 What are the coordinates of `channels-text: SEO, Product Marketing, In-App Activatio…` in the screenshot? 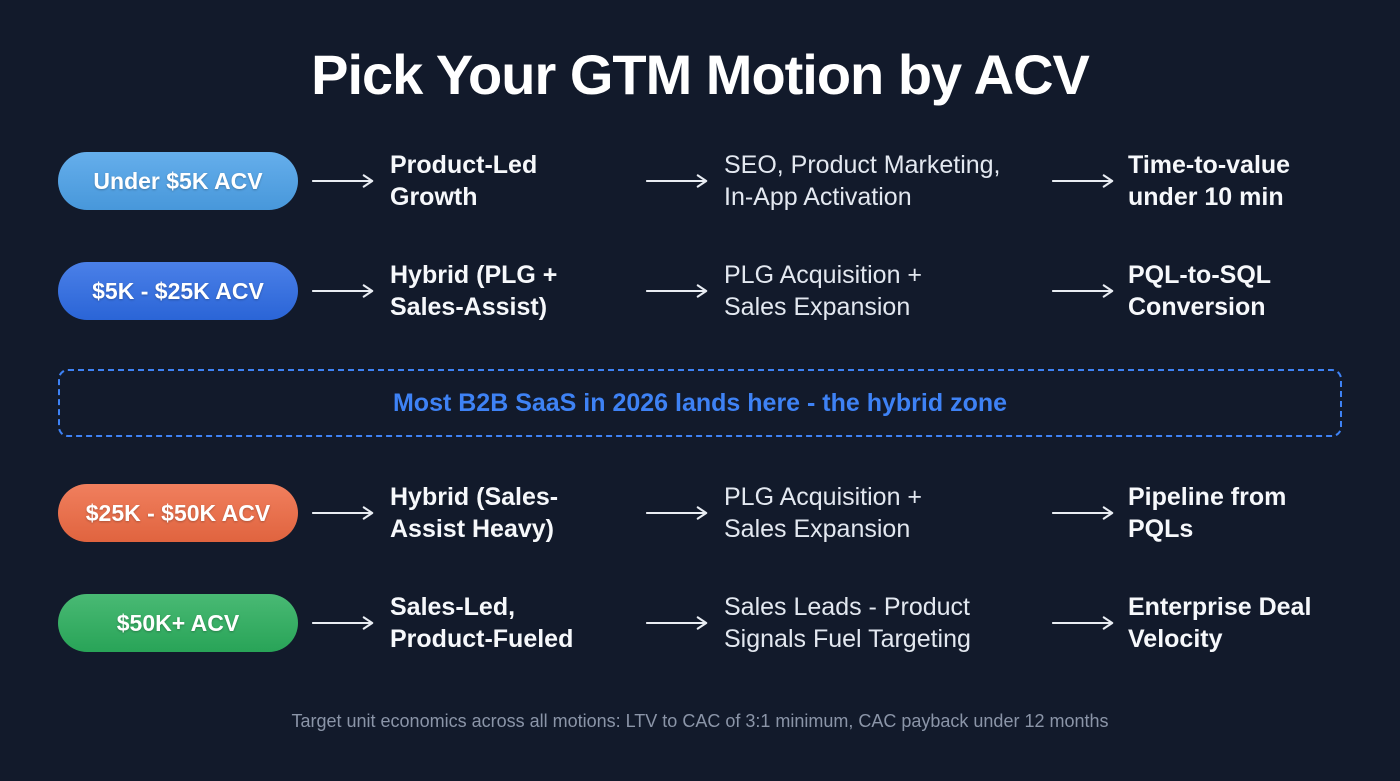 It's located at (862, 181).